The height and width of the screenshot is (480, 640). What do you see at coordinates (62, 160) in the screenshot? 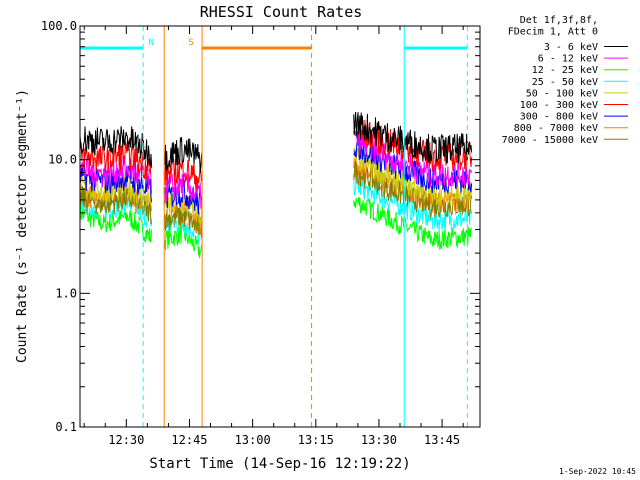
I see `y-tick-label: 10.0` at bounding box center [62, 160].